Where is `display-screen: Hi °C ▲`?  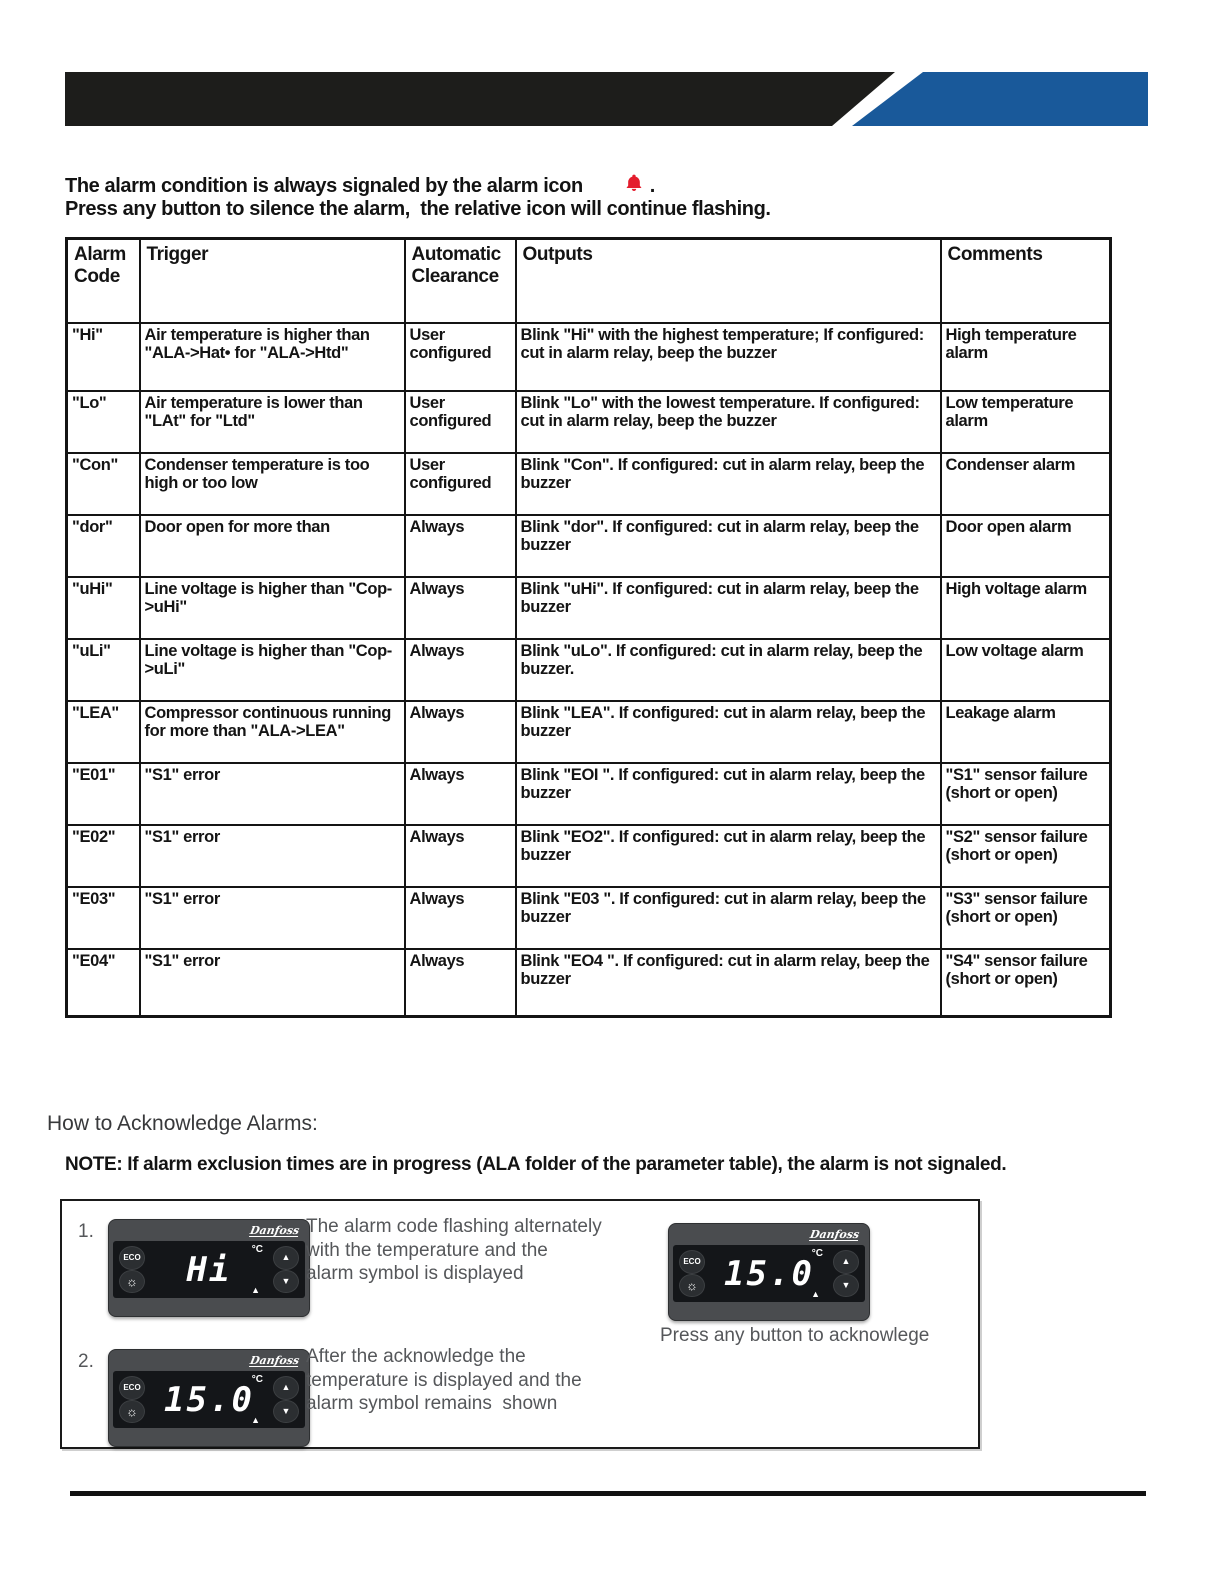
display-screen: Hi °C ▲ is located at coordinates (209, 1269).